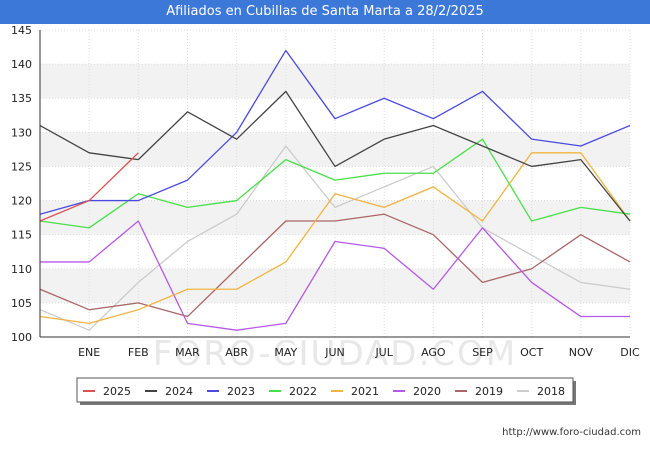 This screenshot has height=450, width=650. I want to click on legend-box, so click(325, 390).